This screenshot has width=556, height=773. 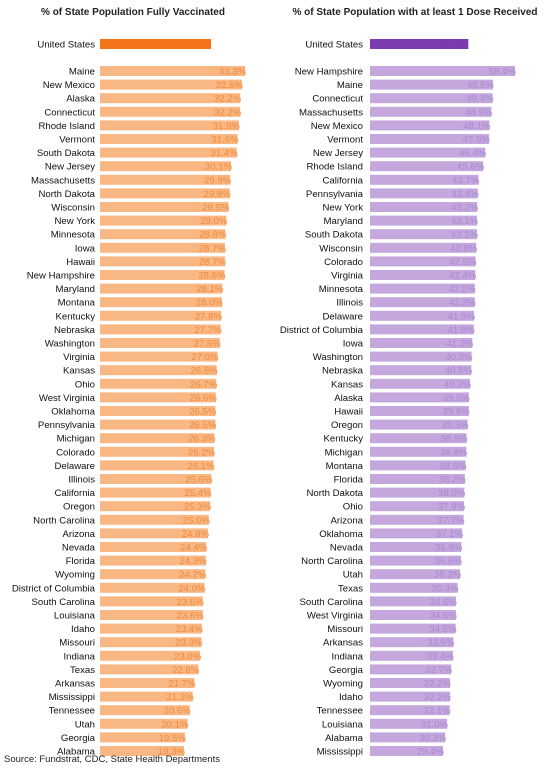 What do you see at coordinates (70, 167) in the screenshot?
I see `left-category-label: New Jersey` at bounding box center [70, 167].